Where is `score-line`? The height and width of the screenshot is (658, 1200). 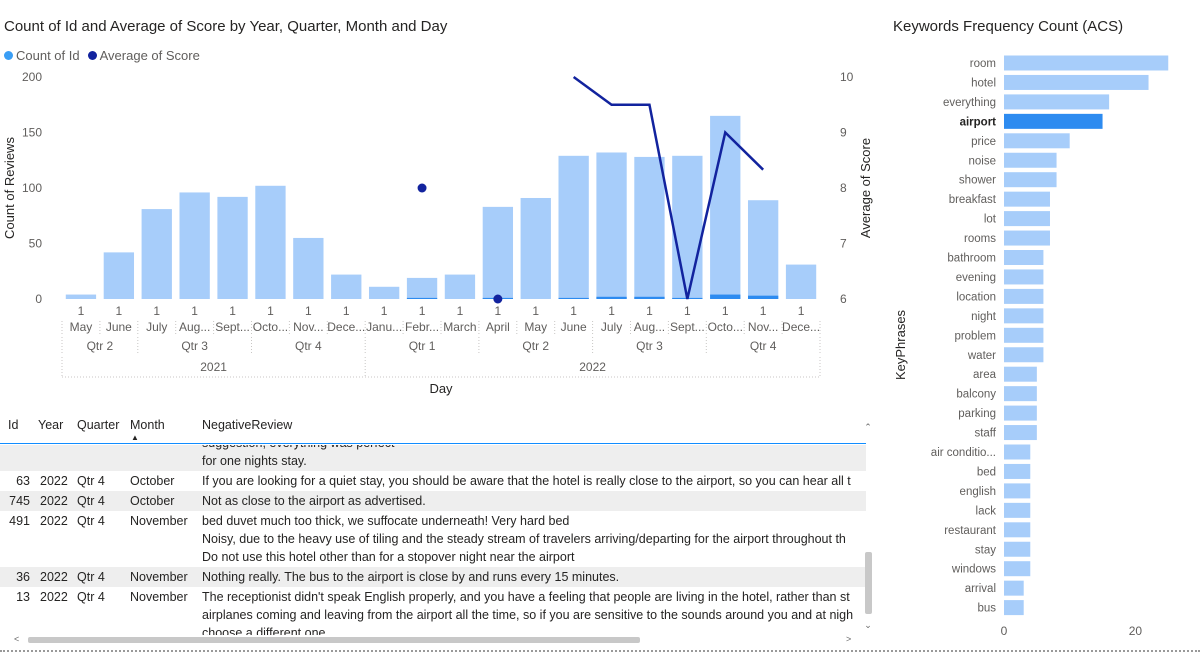
score-line is located at coordinates (668, 187).